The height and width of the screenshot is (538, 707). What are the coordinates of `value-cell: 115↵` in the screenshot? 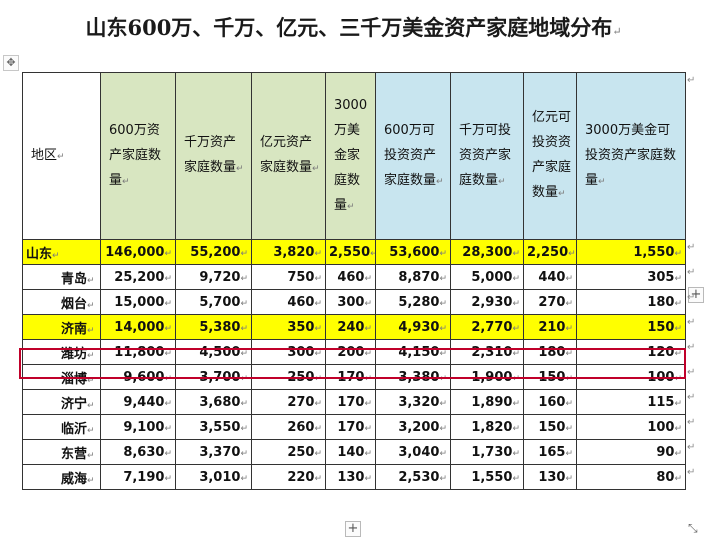 It's located at (631, 402).